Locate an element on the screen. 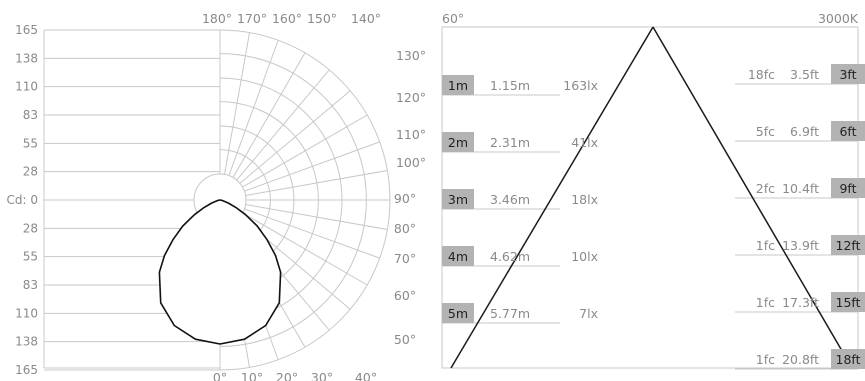 The height and width of the screenshot is (381, 865). polar-angle-label: 140° is located at coordinates (366, 18).